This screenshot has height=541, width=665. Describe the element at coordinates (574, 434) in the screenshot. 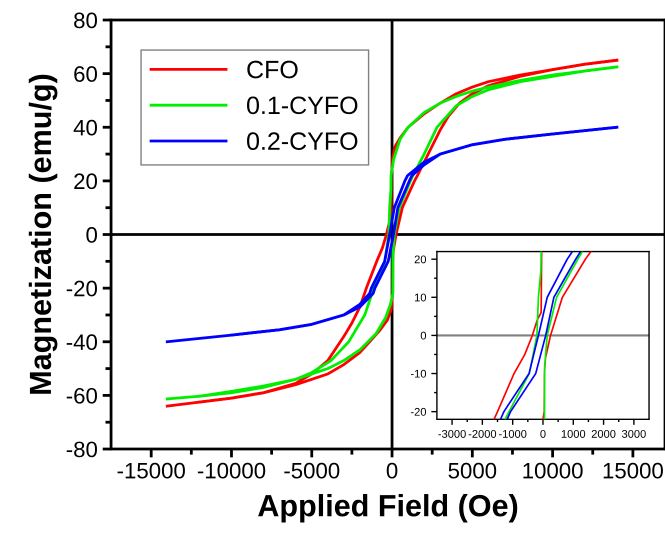

I see `x-tick-label: 1000` at that location.